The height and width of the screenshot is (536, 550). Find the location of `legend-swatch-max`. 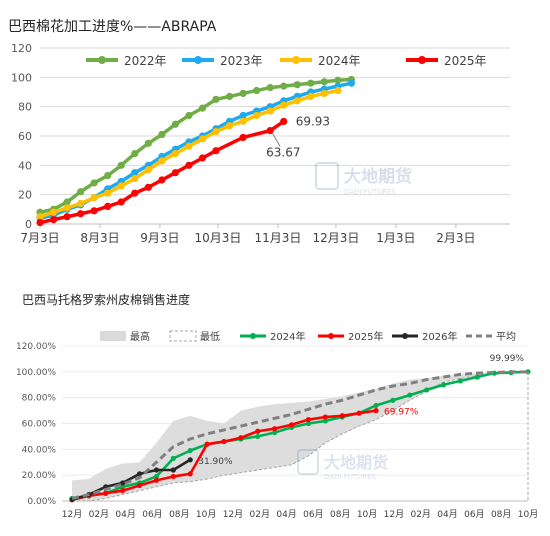

legend-swatch-max is located at coordinates (113, 336).